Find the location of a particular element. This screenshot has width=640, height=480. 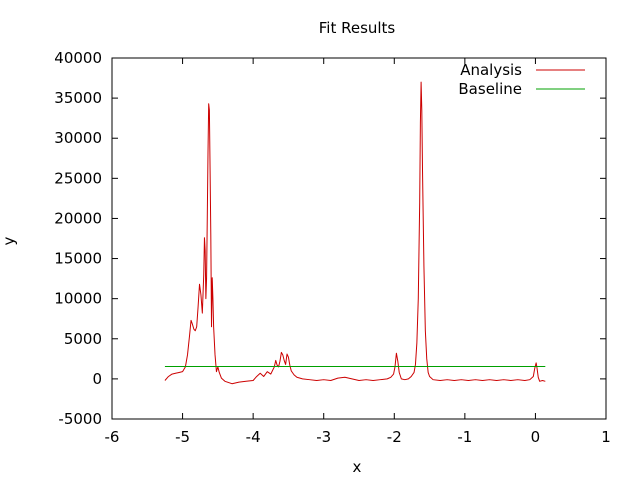

y-tick-label: 35000 is located at coordinates (78, 98).